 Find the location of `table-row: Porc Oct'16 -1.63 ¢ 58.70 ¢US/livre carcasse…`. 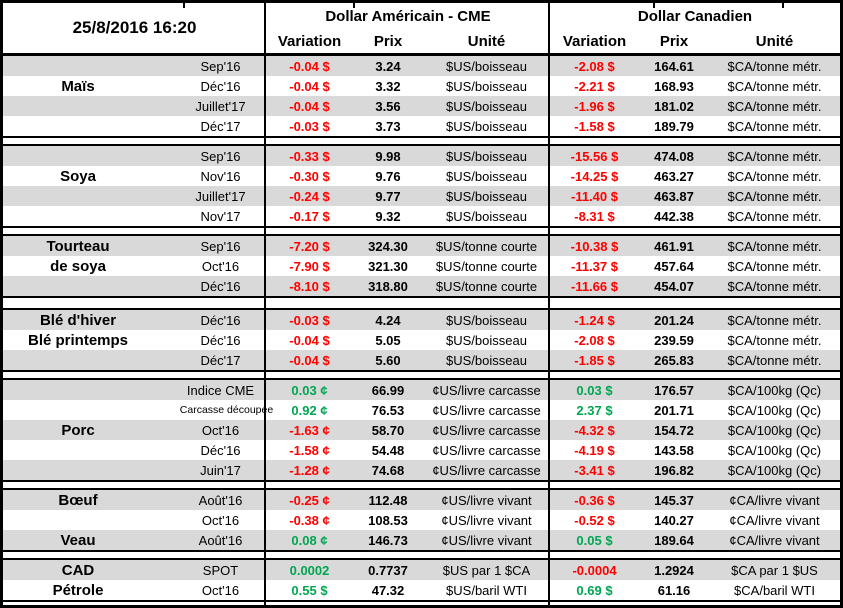

table-row: Porc Oct'16 -1.63 ¢ 58.70 ¢US/livre carcasse… is located at coordinates (421, 430).